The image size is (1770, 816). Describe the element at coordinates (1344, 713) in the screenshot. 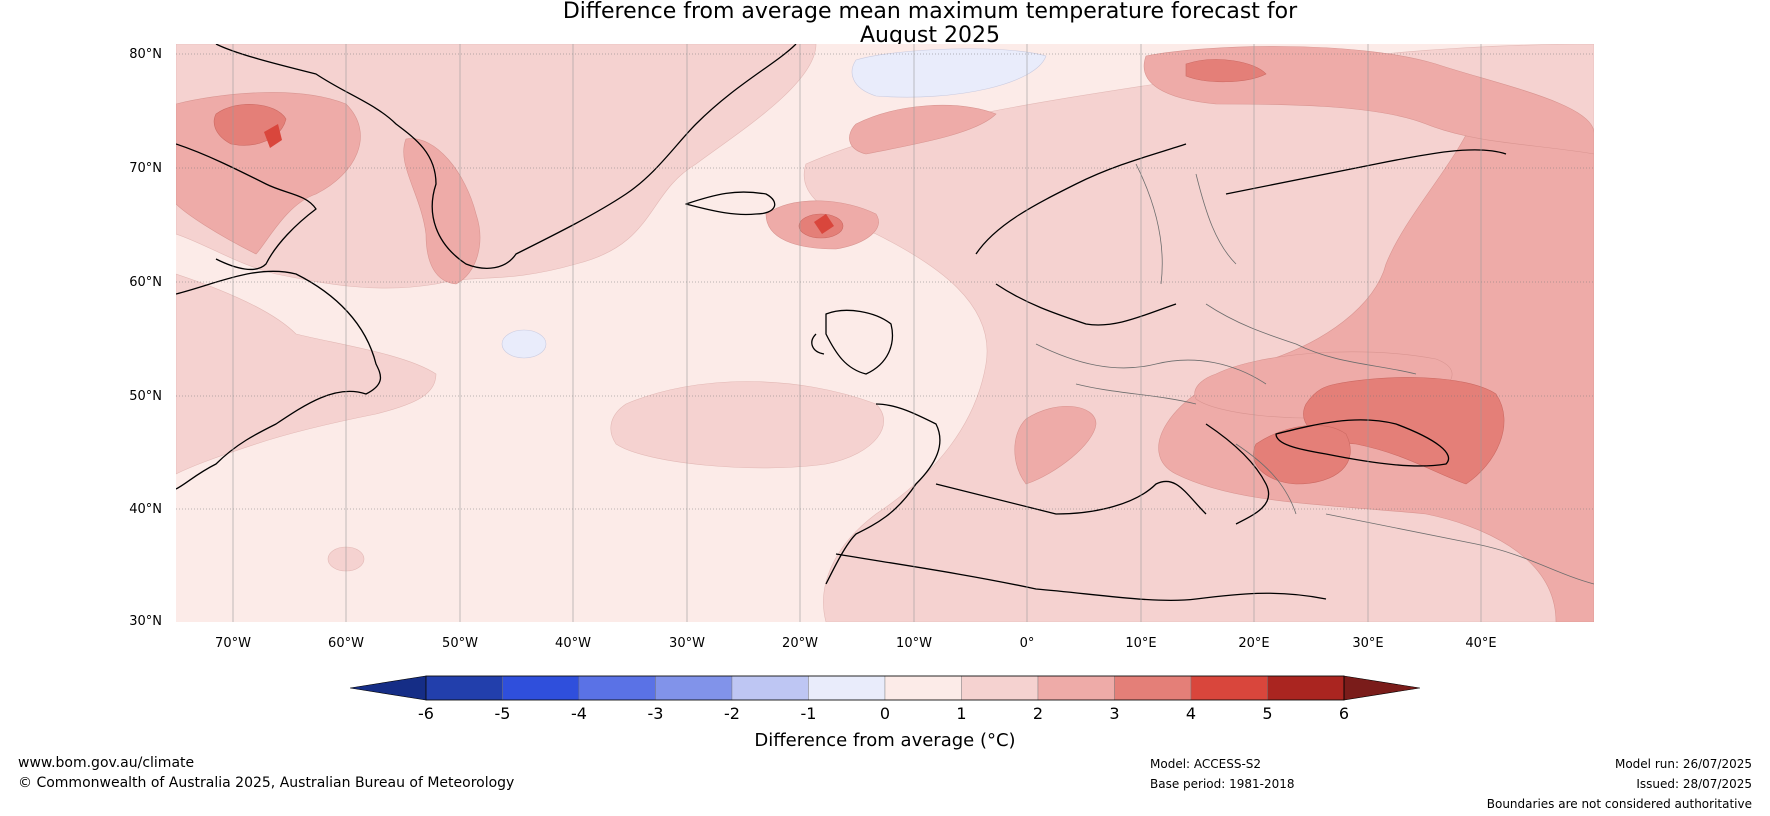

I see `colorbar-tick-label: 6` at that location.